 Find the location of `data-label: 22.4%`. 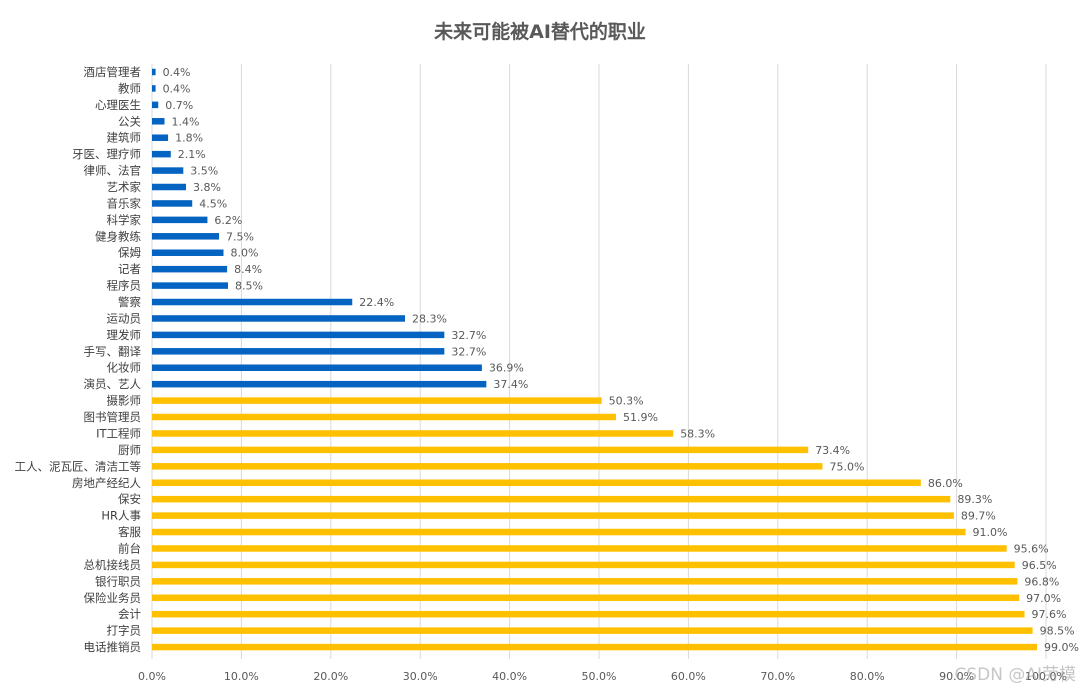

data-label: 22.4% is located at coordinates (376, 302).